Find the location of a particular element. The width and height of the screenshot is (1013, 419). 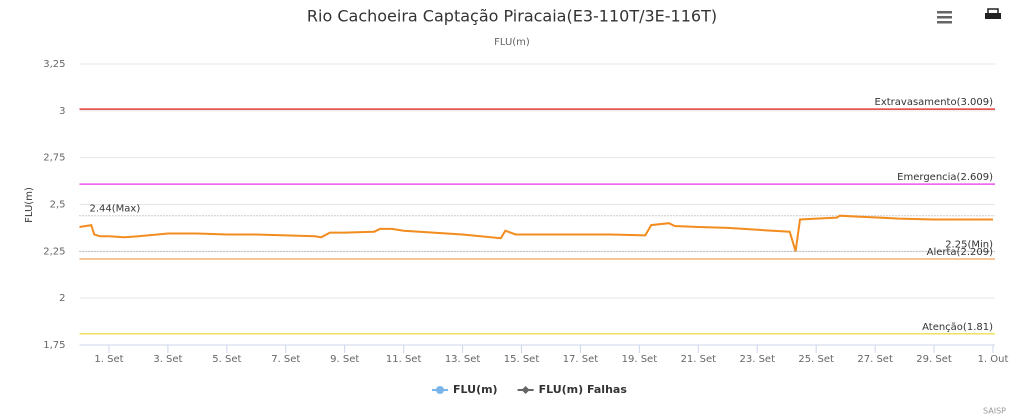

credits: SAISP is located at coordinates (994, 411).